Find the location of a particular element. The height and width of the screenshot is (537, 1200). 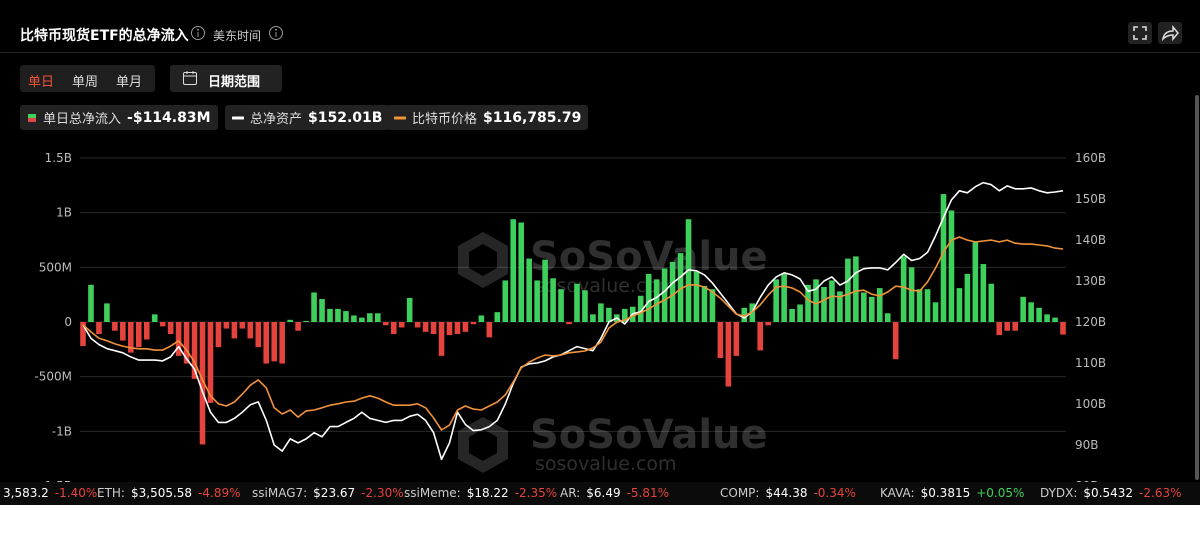

ticker-item: DYDX: $0.5432 -2.63% is located at coordinates (1111, 493).